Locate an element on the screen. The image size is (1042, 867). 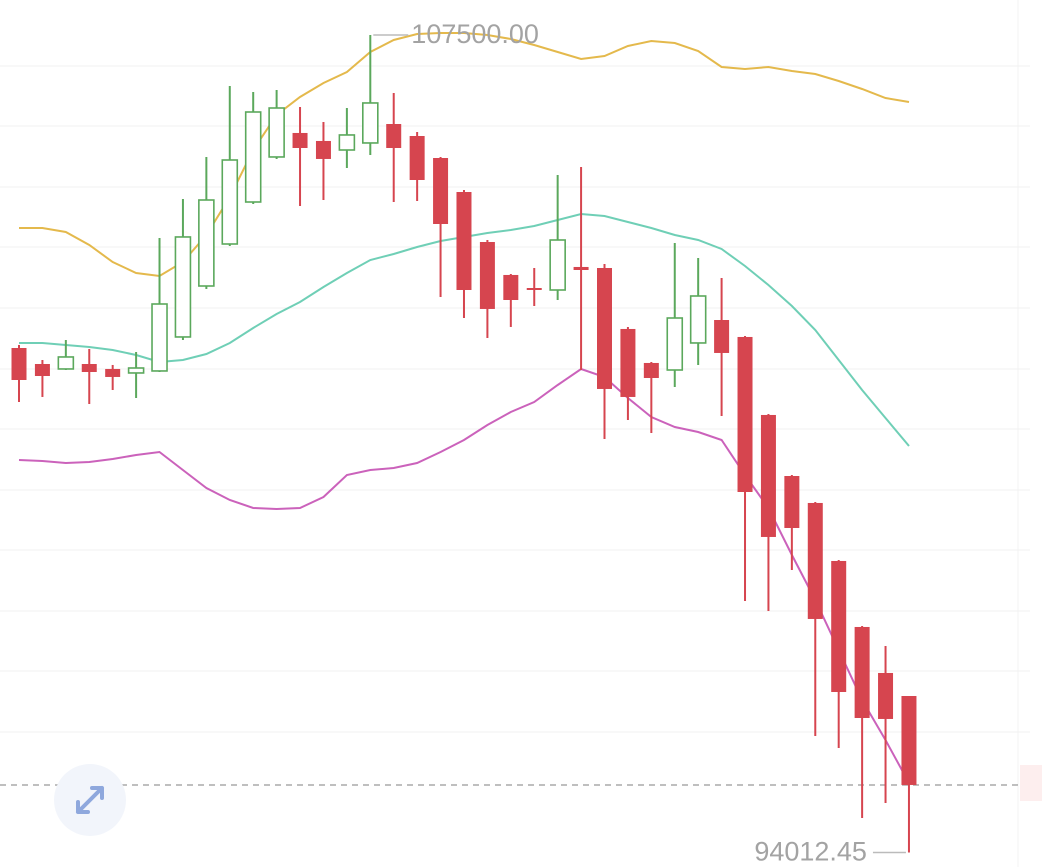
expand-button is located at coordinates (90, 800).